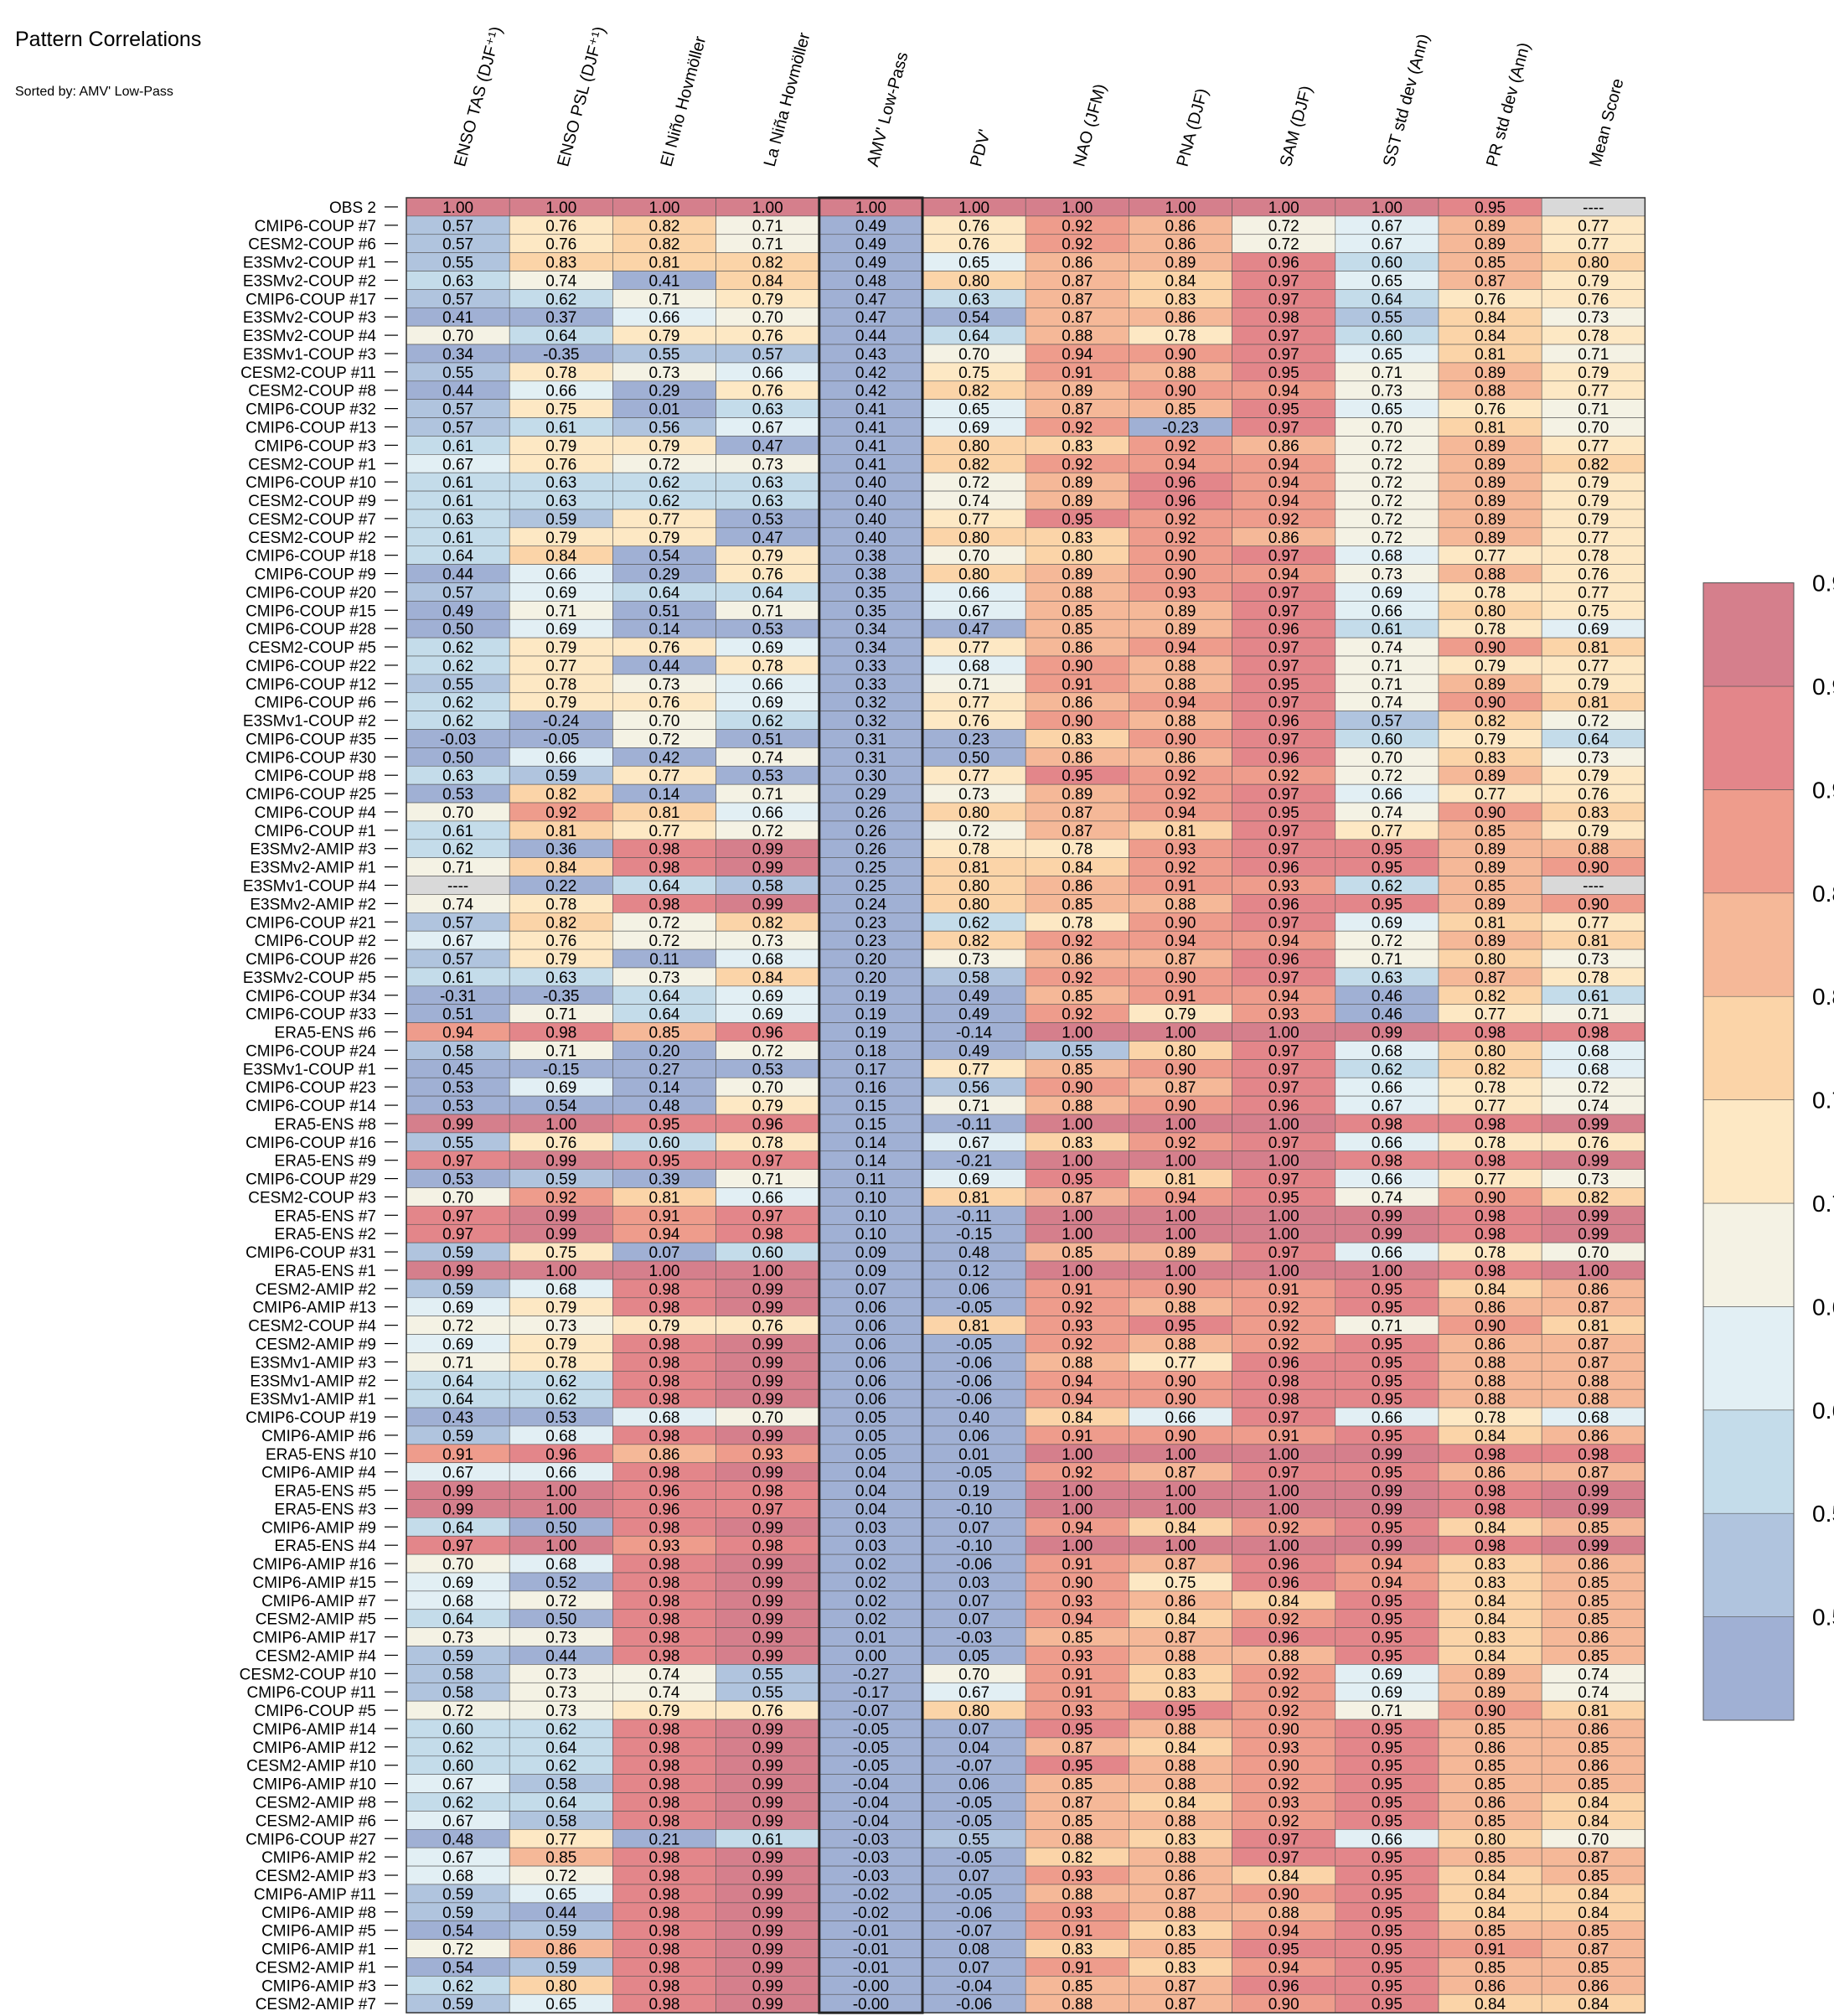 Image resolution: width=1834 pixels, height=2016 pixels. I want to click on colorbar-tick-label: 0.9, so click(1823, 790).